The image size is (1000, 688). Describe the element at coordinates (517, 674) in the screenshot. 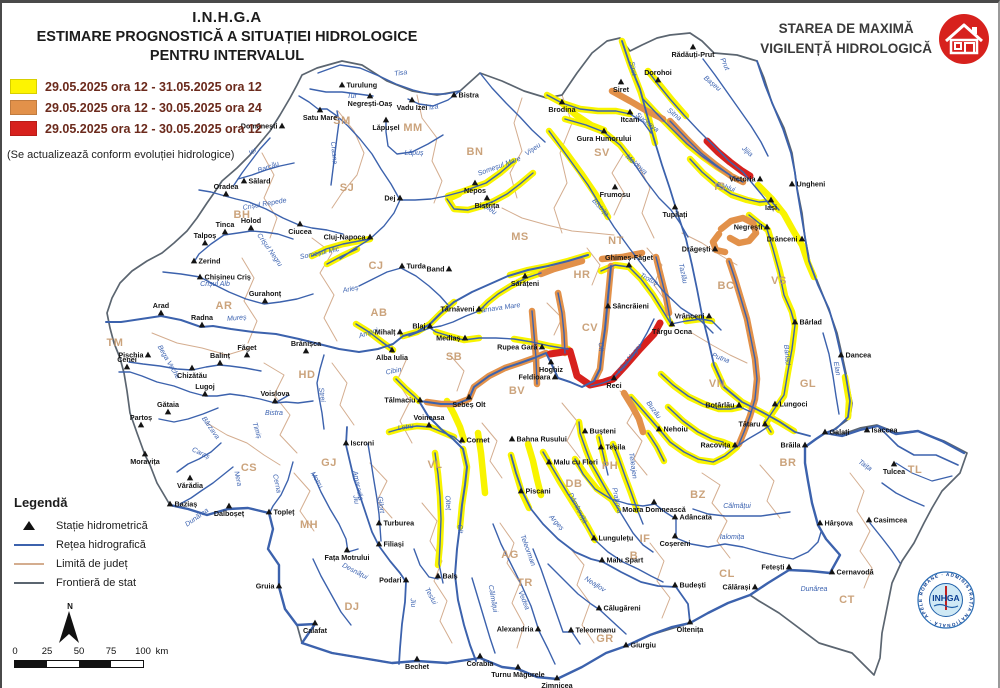

I see `station-label: Turnu Măgurele` at that location.